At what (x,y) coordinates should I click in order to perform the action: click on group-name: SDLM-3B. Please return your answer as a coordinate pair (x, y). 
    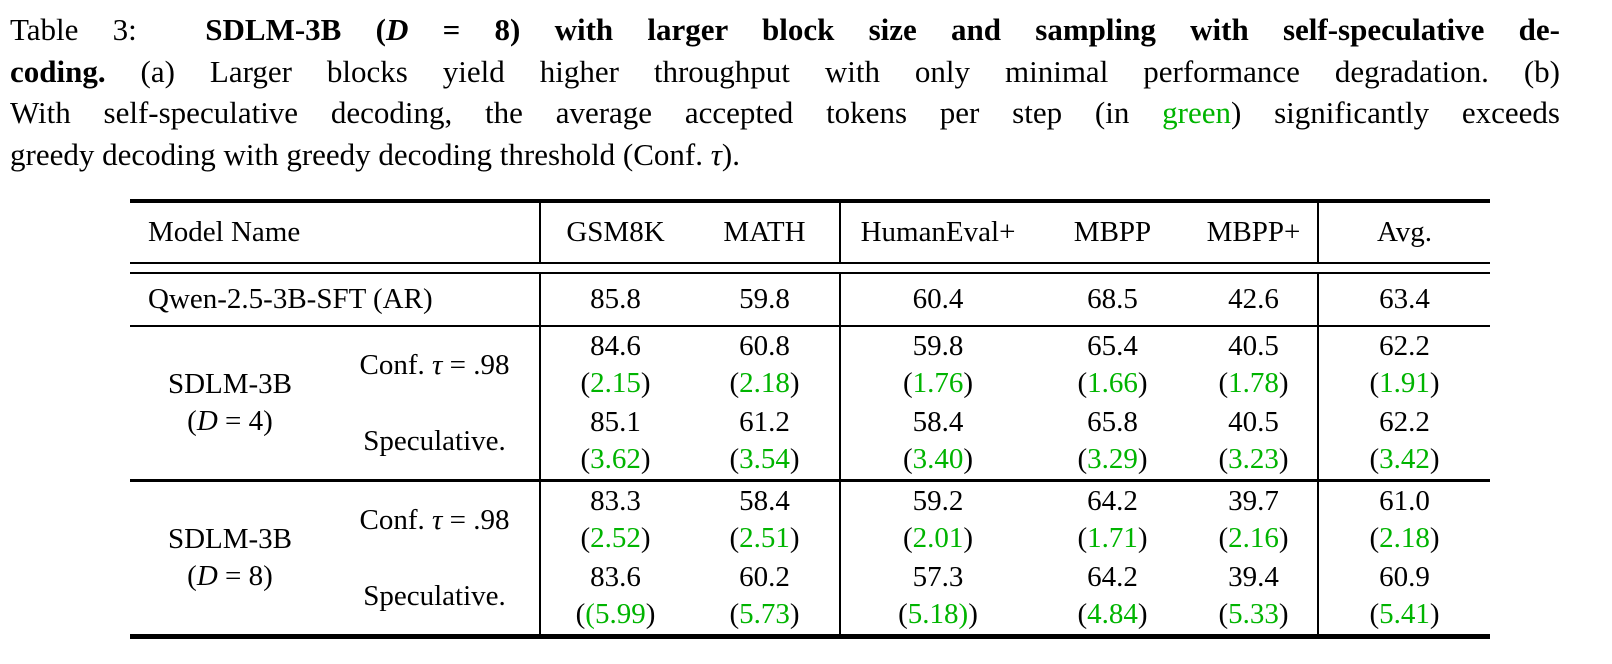
    Looking at the image, I should click on (230, 539).